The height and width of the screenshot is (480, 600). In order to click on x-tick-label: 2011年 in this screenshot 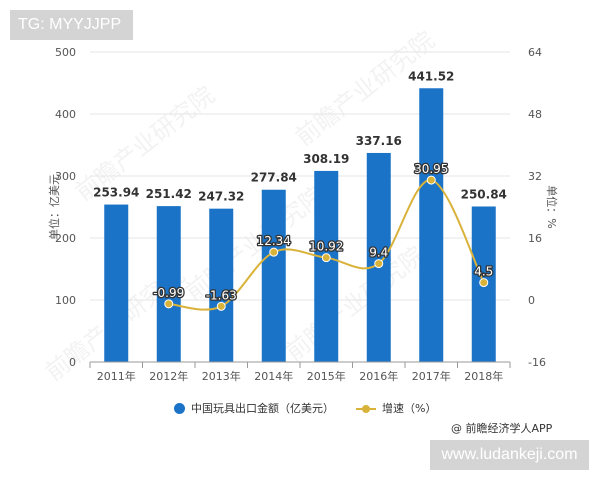, I will do `click(116, 376)`.